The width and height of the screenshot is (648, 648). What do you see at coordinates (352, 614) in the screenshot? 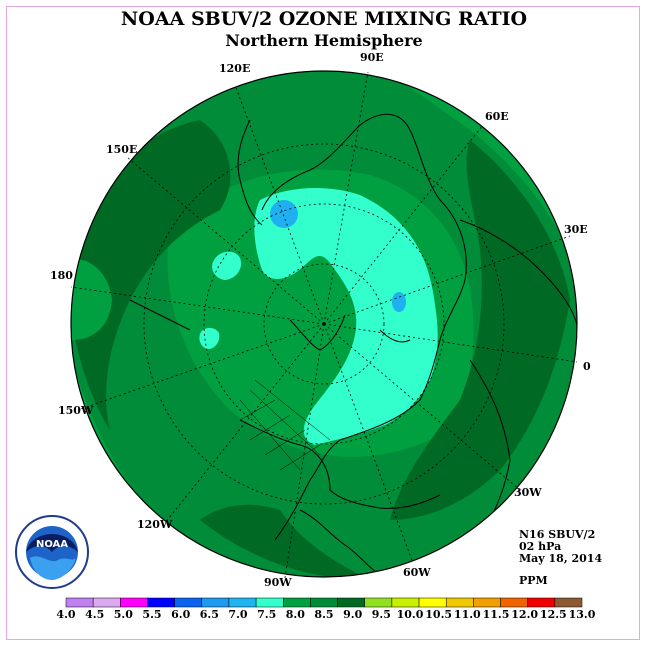
I see `colorbar-tick-label: 9.0` at bounding box center [352, 614].